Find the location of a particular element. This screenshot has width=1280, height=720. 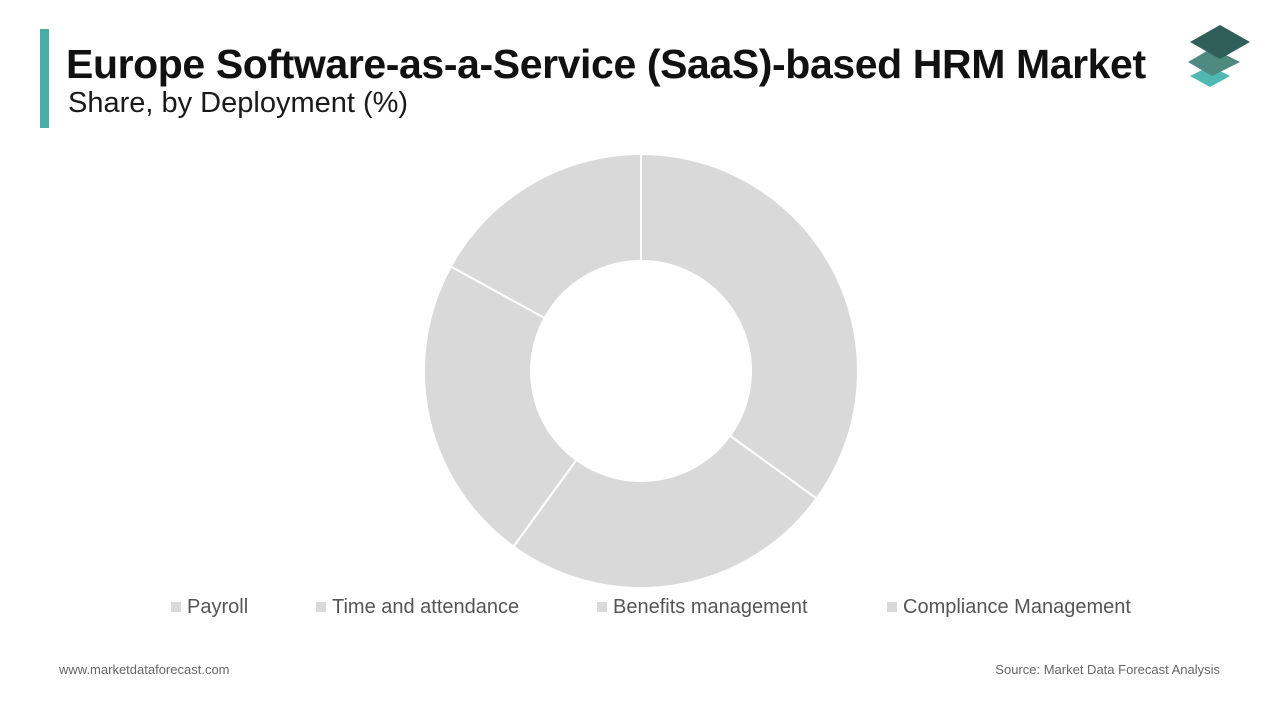

title-accent-bar is located at coordinates (44, 78).